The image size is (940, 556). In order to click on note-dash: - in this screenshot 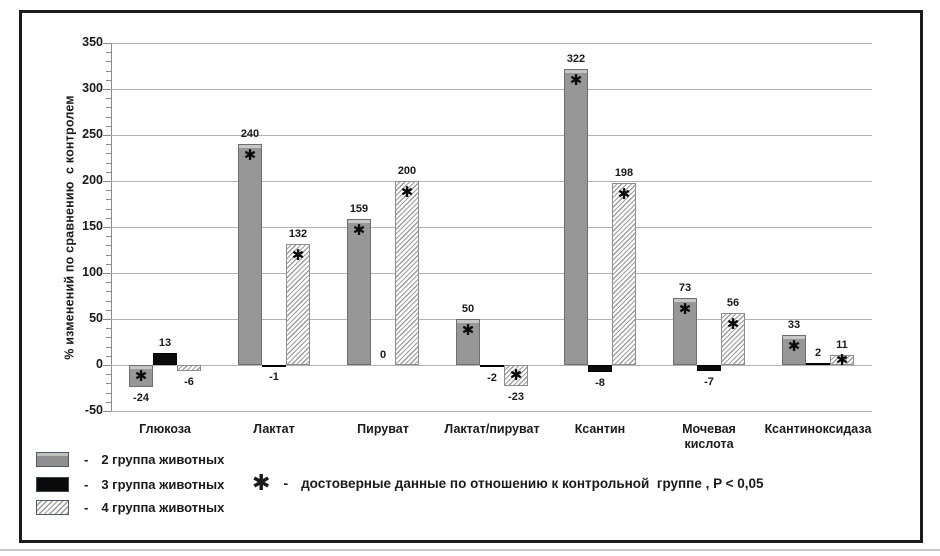, I will do `click(286, 483)`.